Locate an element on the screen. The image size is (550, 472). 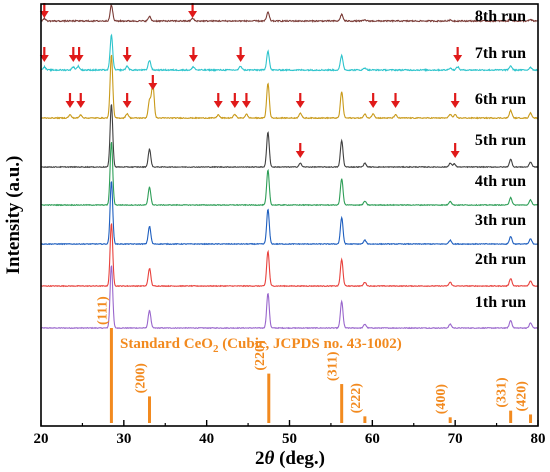
series-label-6th-run: 6th run is located at coordinates (500, 99).